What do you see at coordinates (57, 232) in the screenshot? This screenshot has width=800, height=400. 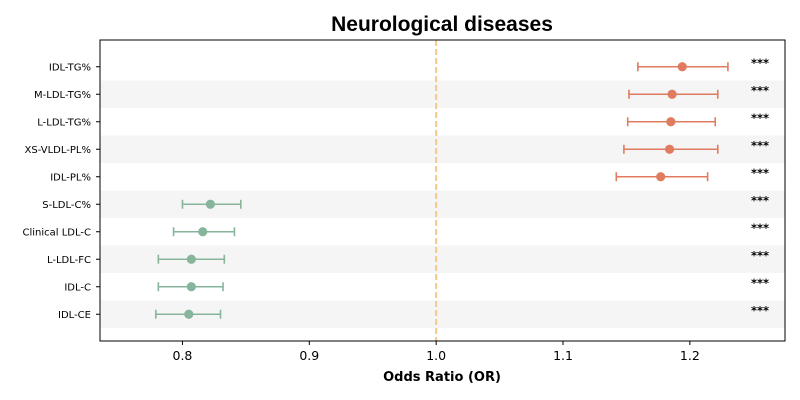 I see `y-tick-label: Clinical LDL-C` at bounding box center [57, 232].